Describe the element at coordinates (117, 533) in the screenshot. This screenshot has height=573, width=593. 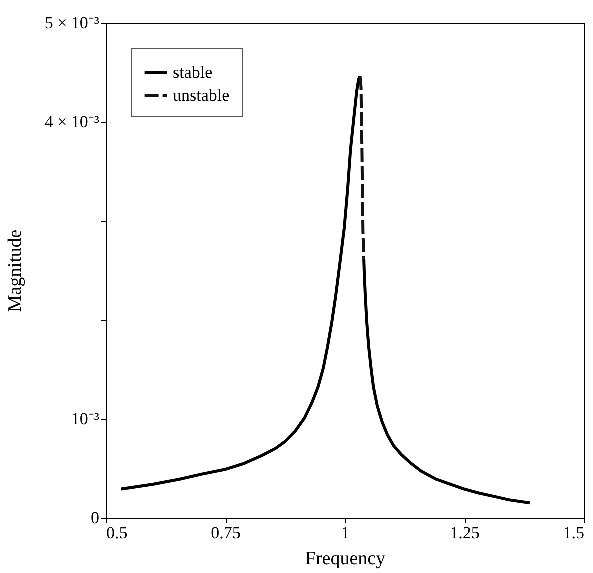
I see `x-tick-label: 0.5` at that location.